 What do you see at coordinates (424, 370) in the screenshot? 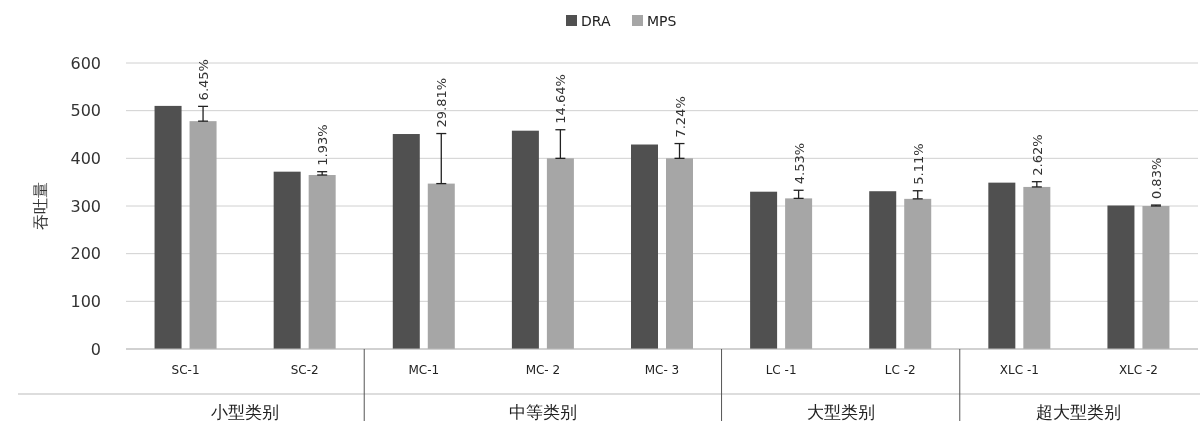
I see `x-tick-label: MC-1` at bounding box center [424, 370].